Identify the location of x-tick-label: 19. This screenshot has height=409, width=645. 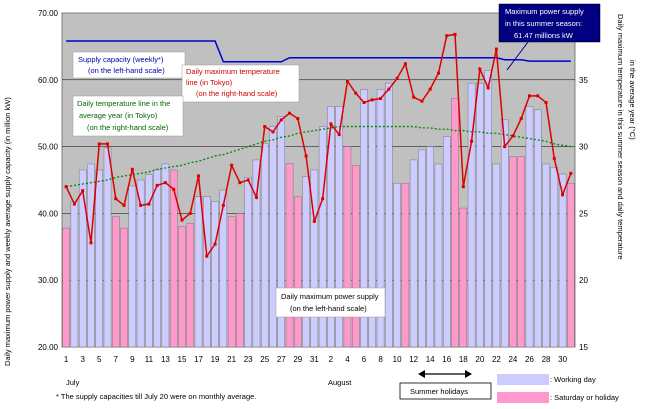
(215, 359).